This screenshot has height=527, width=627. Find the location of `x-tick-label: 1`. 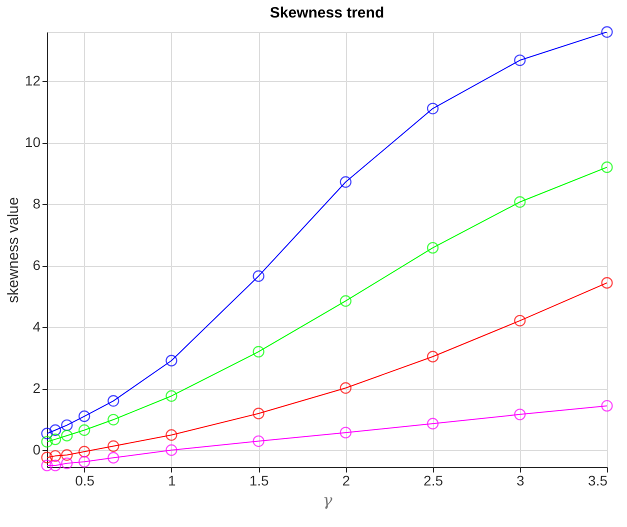

x-tick-label: 1 is located at coordinates (172, 480).